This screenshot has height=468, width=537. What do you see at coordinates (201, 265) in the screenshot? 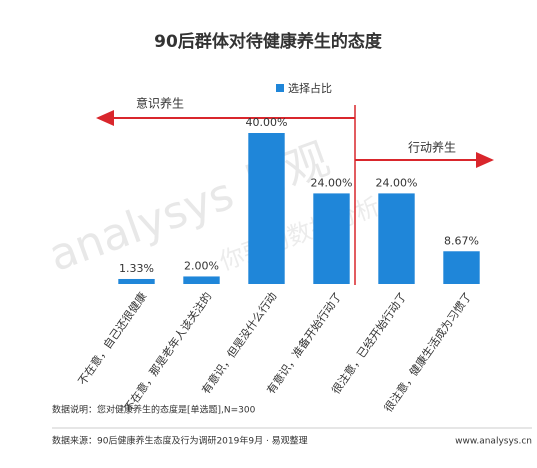
I see `value-label: 2.00%` at bounding box center [201, 265].